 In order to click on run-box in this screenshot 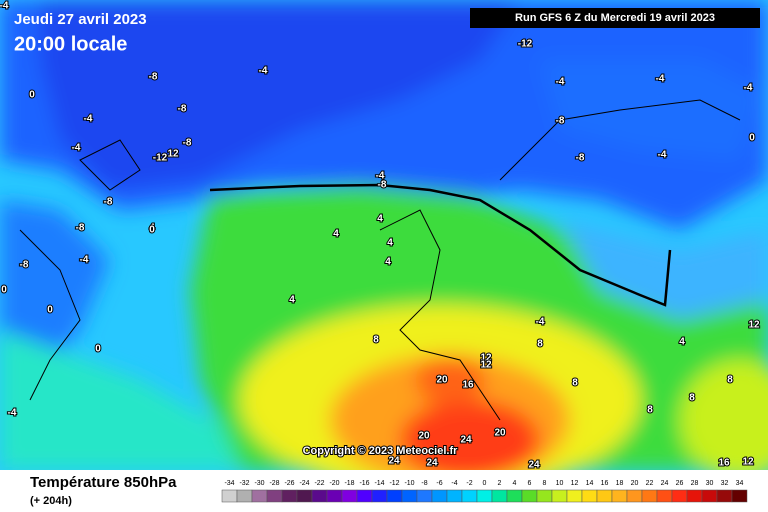, I will do `click(615, 18)`.